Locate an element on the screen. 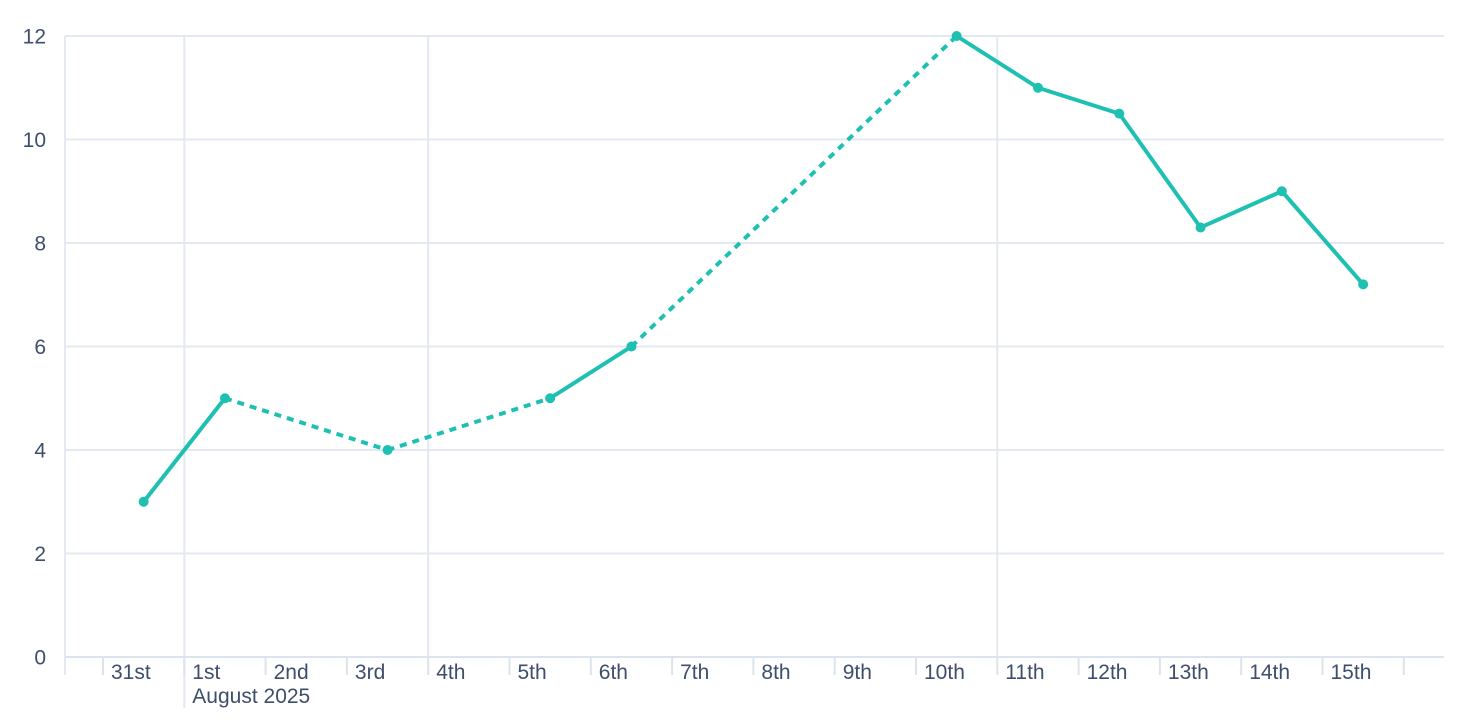 This screenshot has width=1464, height=726. x-axis-tick-label: 10th is located at coordinates (944, 672).